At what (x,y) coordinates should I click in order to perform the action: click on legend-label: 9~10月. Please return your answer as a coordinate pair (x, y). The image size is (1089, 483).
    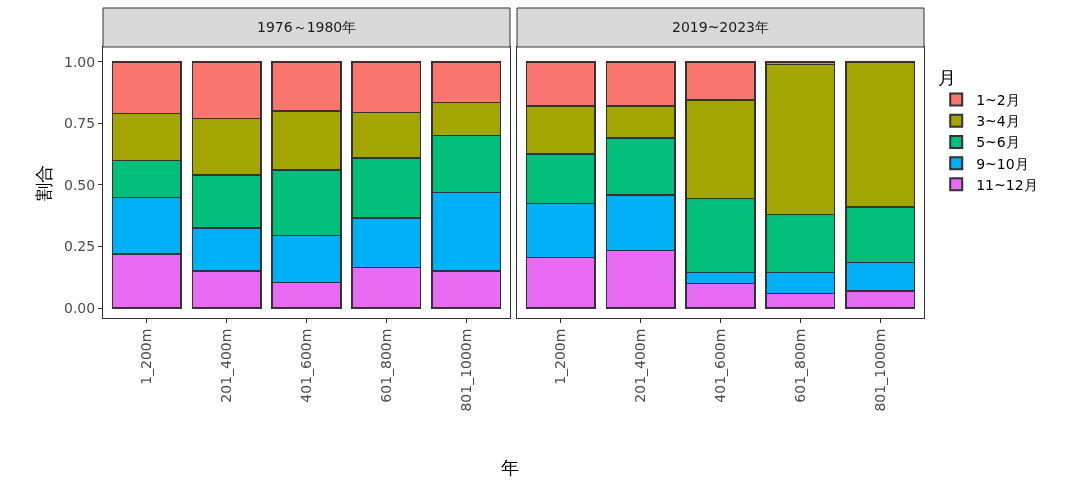
    Looking at the image, I should click on (1002, 163).